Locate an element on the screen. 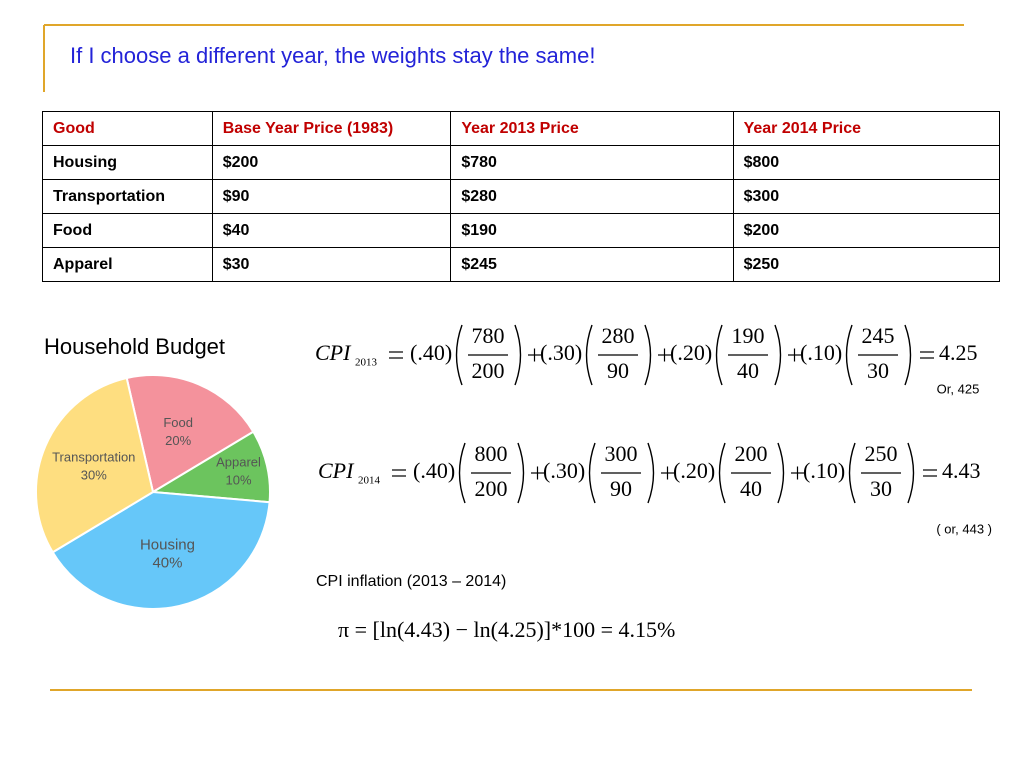  chart-title: Household Budget is located at coordinates (134, 346).